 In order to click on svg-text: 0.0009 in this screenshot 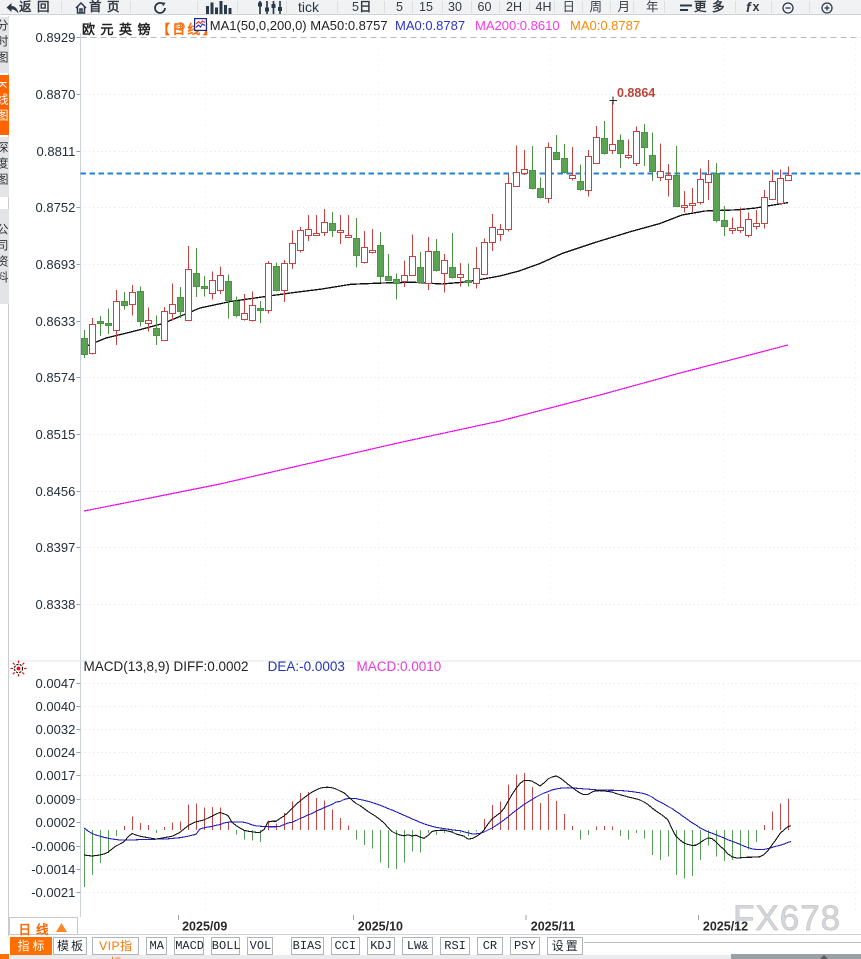, I will do `click(56, 799)`.